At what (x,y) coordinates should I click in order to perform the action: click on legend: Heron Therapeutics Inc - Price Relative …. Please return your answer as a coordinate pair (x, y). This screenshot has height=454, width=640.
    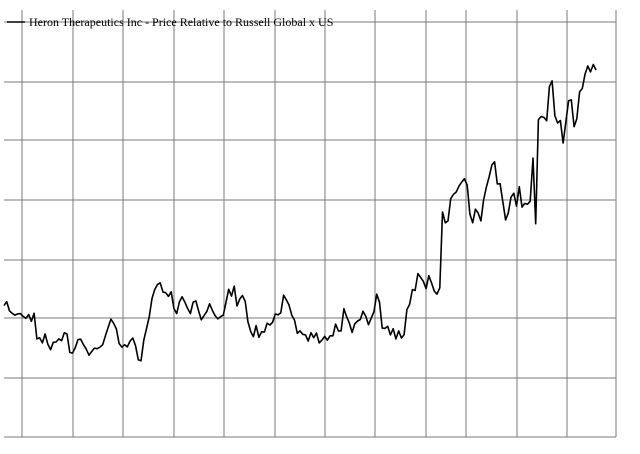
    Looking at the image, I should click on (170, 22).